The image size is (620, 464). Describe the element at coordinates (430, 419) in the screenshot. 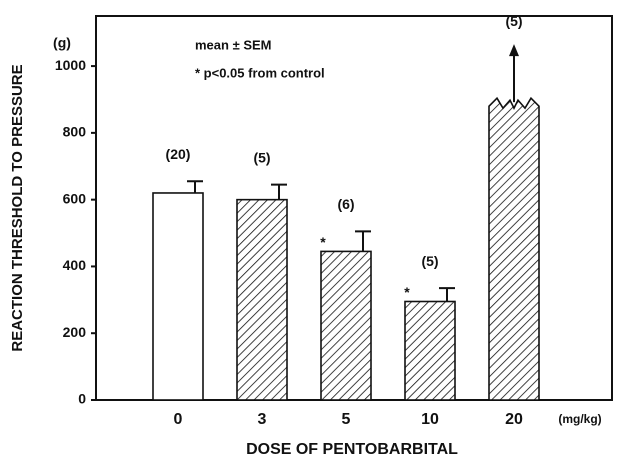

I see `x-tick-label: 10` at that location.